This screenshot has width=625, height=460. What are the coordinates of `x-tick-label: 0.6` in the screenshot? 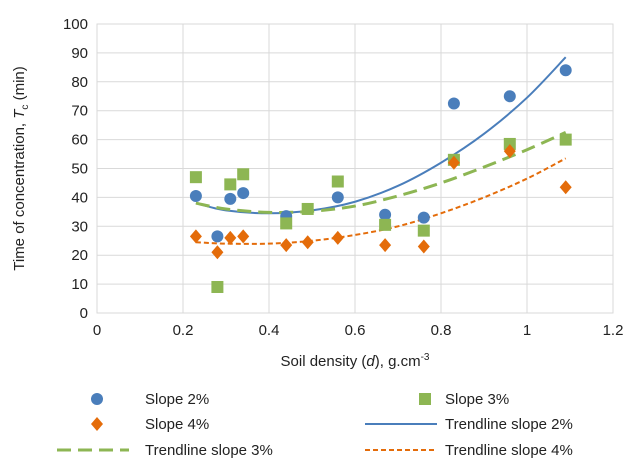 It's located at (355, 330).